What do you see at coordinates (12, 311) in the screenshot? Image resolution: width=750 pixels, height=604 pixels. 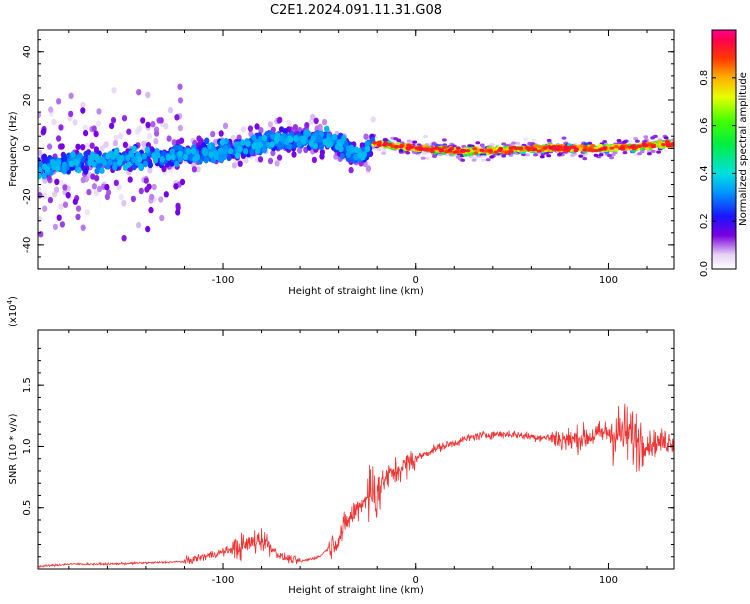 I see `svg-text: (x104)` at bounding box center [12, 311].